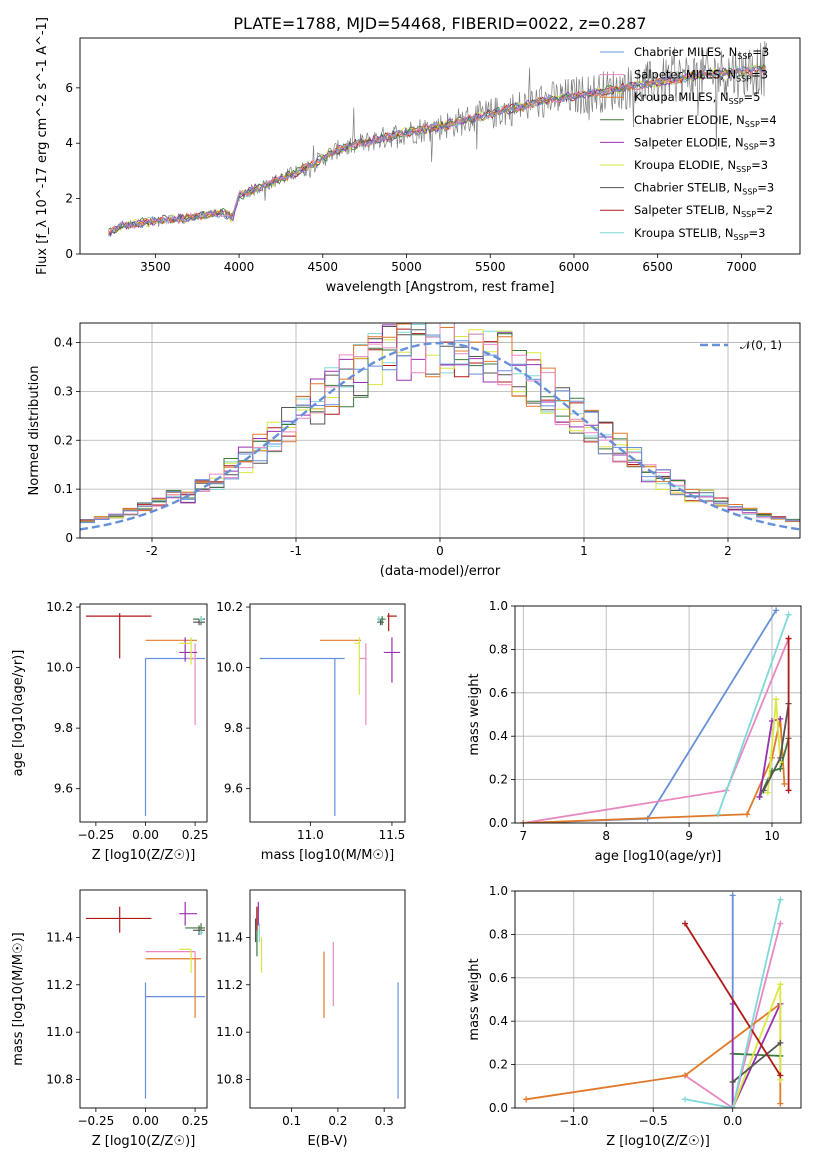 The image size is (819, 1170). Describe the element at coordinates (574, 267) in the screenshot. I see `x-tick-label: 6000` at that location.